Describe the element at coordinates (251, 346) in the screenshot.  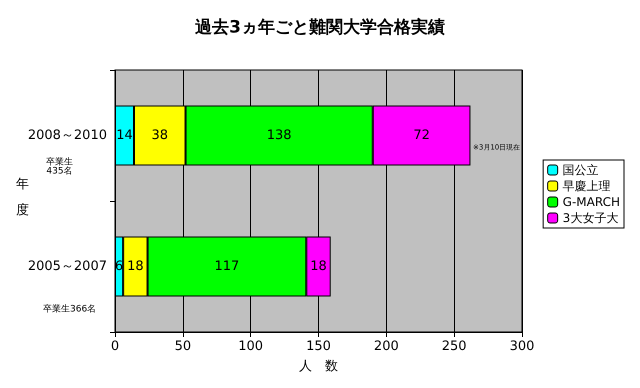
I see `x-tick-label: 100` at that location.